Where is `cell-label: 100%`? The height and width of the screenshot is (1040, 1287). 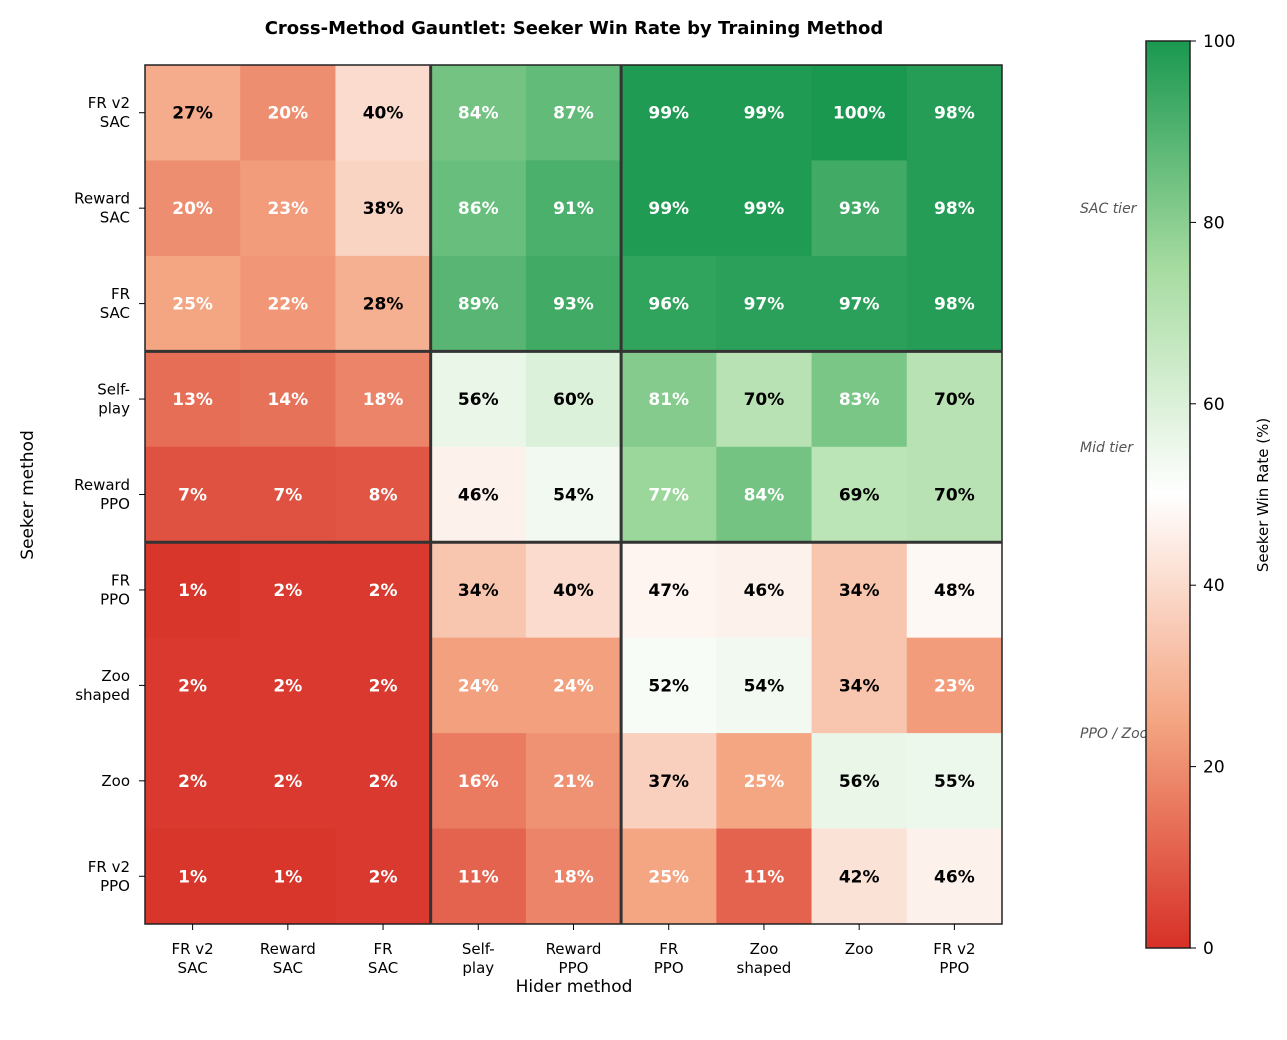
cell-label: 100% is located at coordinates (859, 114).